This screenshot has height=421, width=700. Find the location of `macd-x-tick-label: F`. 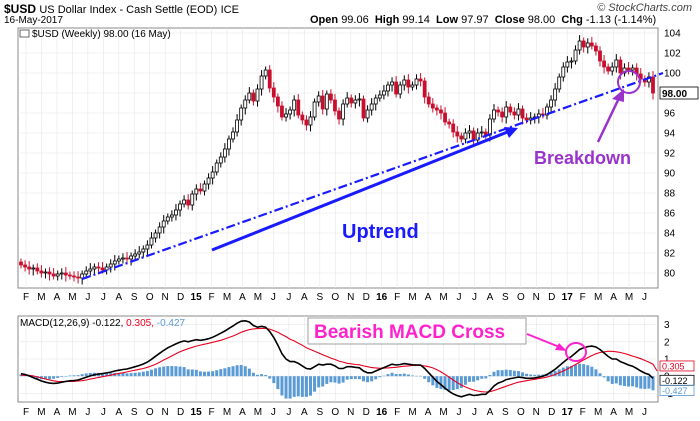

macd-x-tick-label: F is located at coordinates (212, 412).